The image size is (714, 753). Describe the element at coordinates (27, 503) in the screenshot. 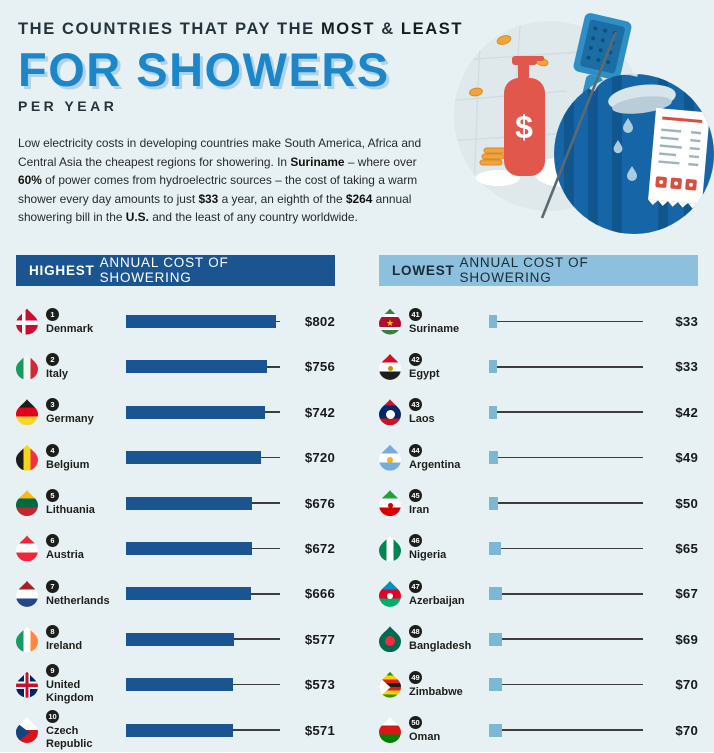

I see `flag-lithuania` at that location.